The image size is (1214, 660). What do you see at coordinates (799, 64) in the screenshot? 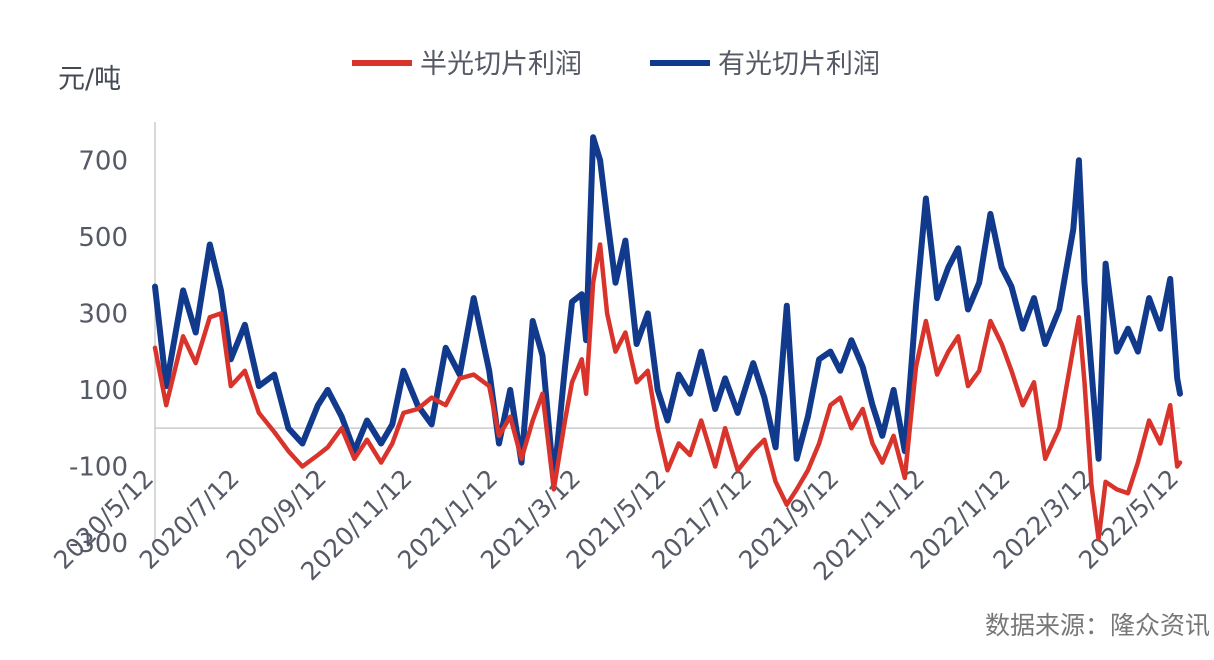
I see `legend-label-bright: 有光切片利润` at bounding box center [799, 64].